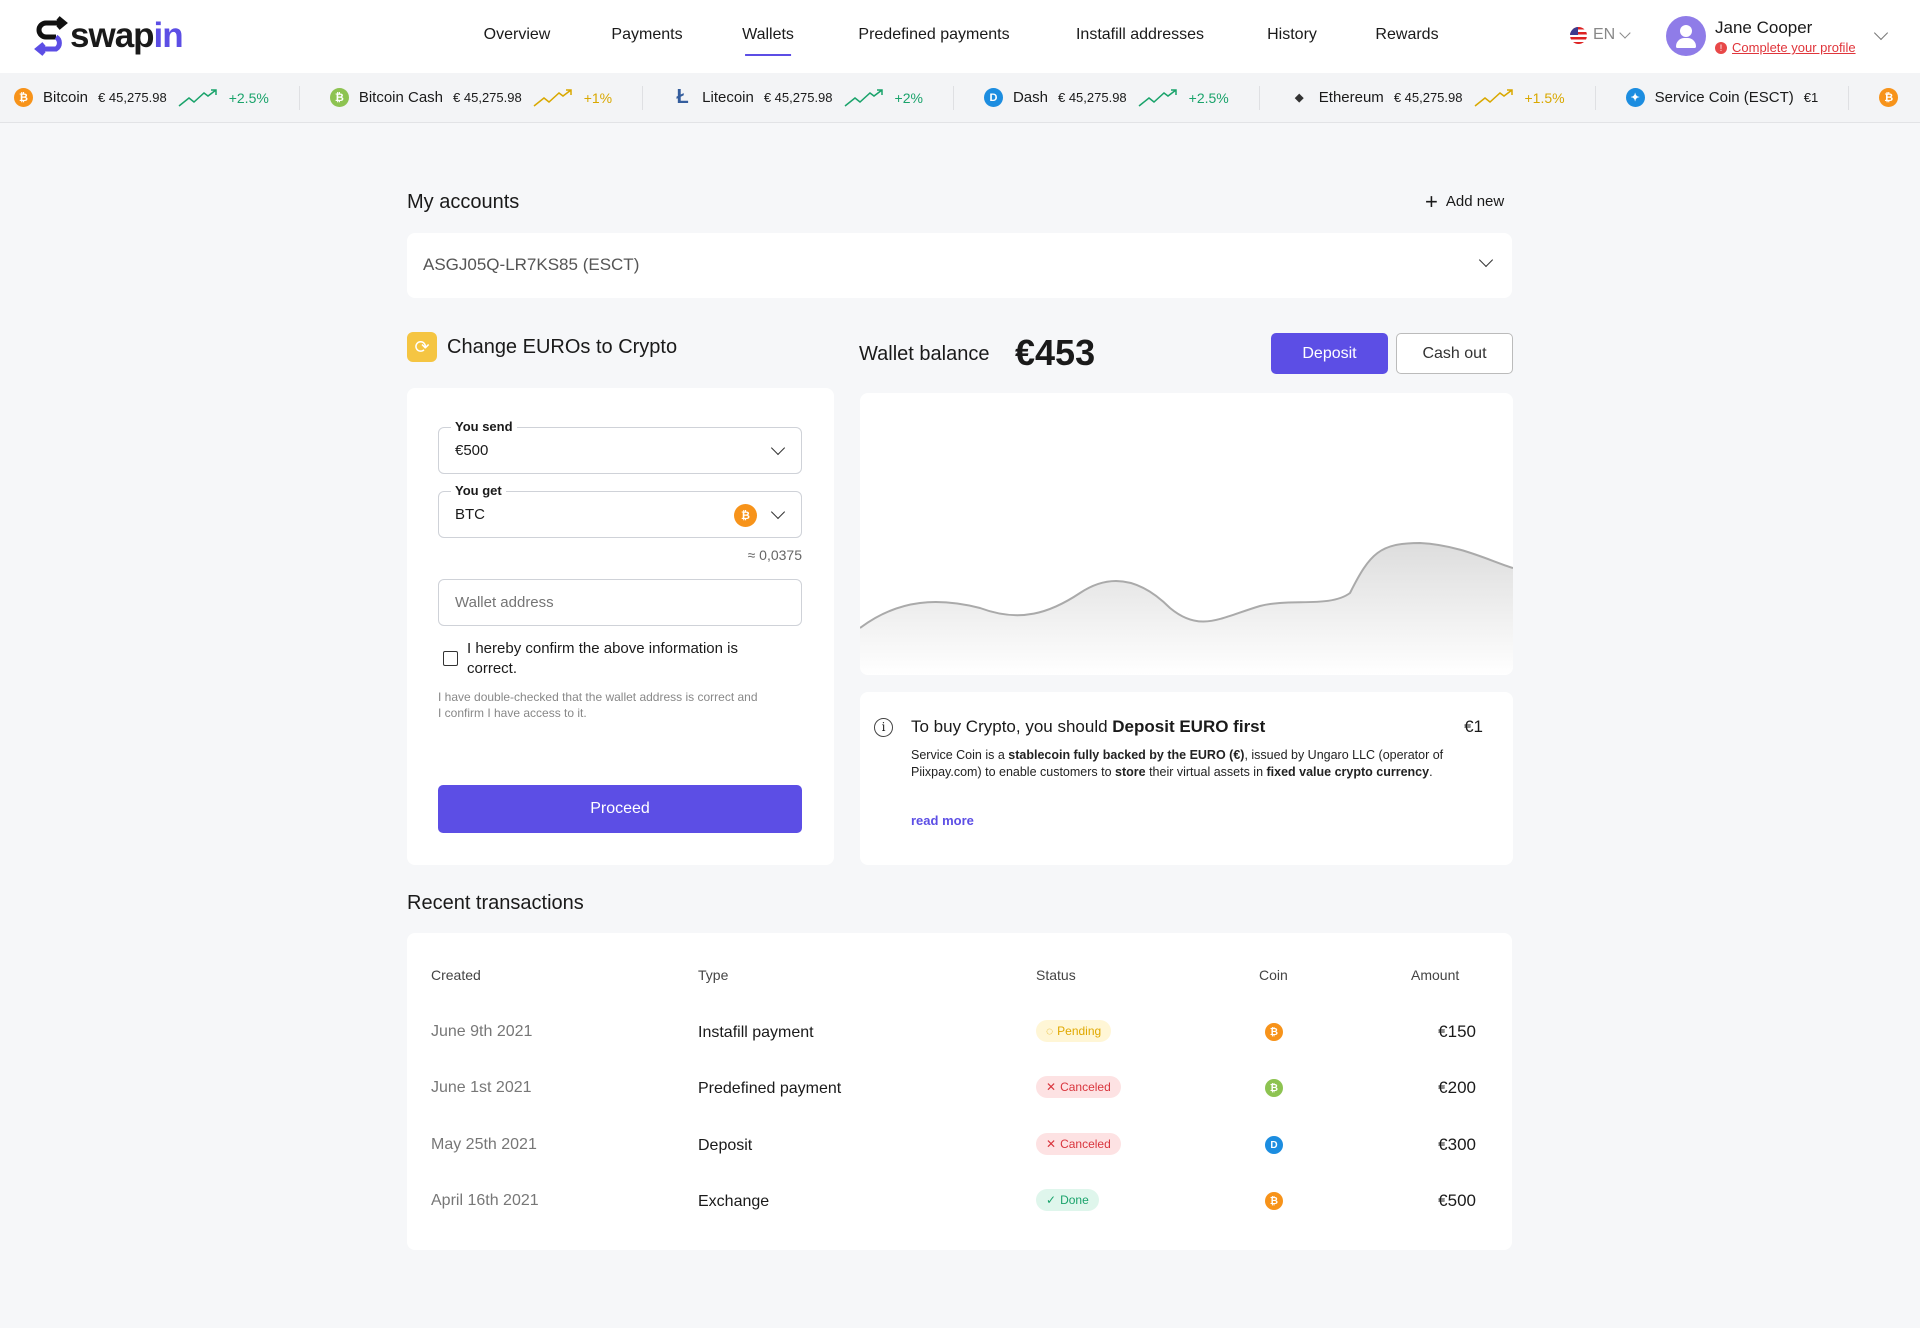 This screenshot has height=1328, width=1920. Describe the element at coordinates (934, 34) in the screenshot. I see `nav-predefined-payments: Predefined payments` at that location.